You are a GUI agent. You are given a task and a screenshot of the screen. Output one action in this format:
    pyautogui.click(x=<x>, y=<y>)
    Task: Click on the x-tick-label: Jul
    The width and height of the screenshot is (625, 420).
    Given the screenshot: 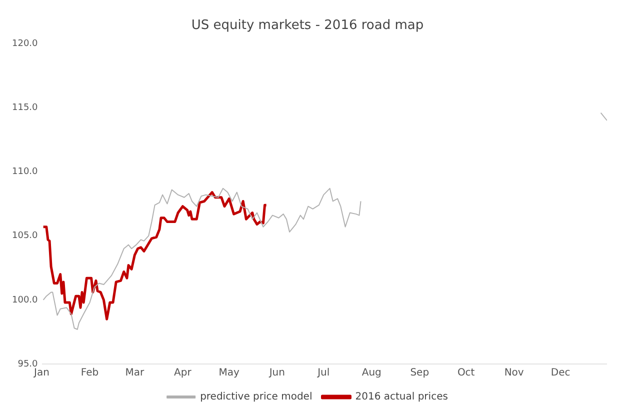 What is the action you would take?
    pyautogui.click(x=323, y=373)
    